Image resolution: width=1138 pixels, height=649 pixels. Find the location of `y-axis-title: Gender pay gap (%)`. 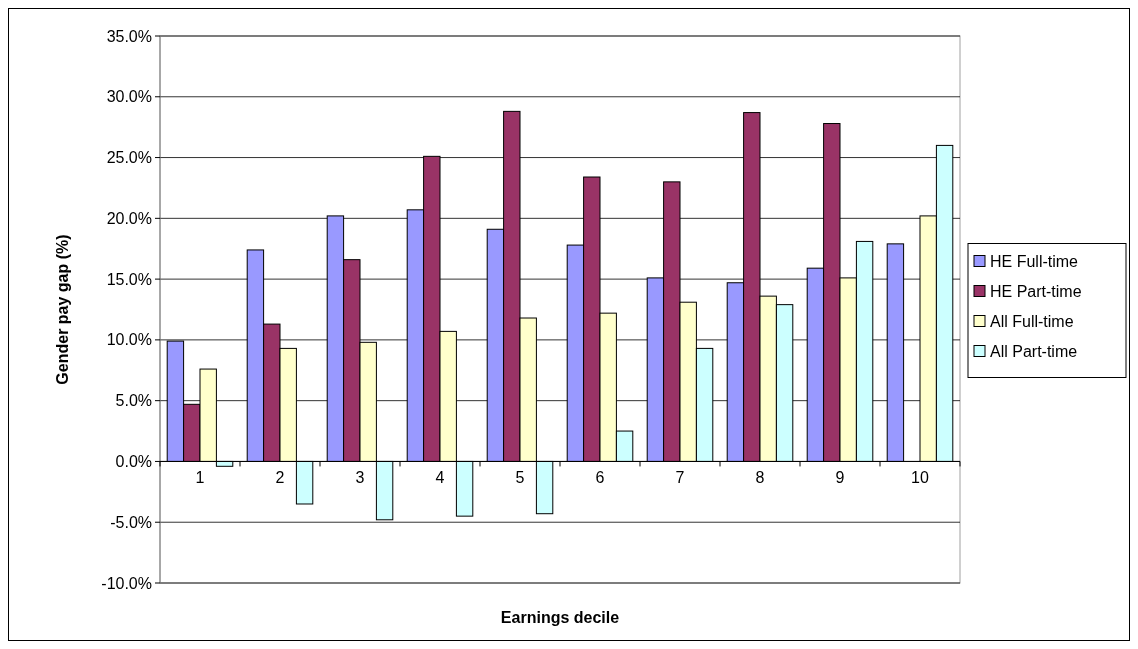

y-axis-title: Gender pay gap (%) is located at coordinates (62, 309).